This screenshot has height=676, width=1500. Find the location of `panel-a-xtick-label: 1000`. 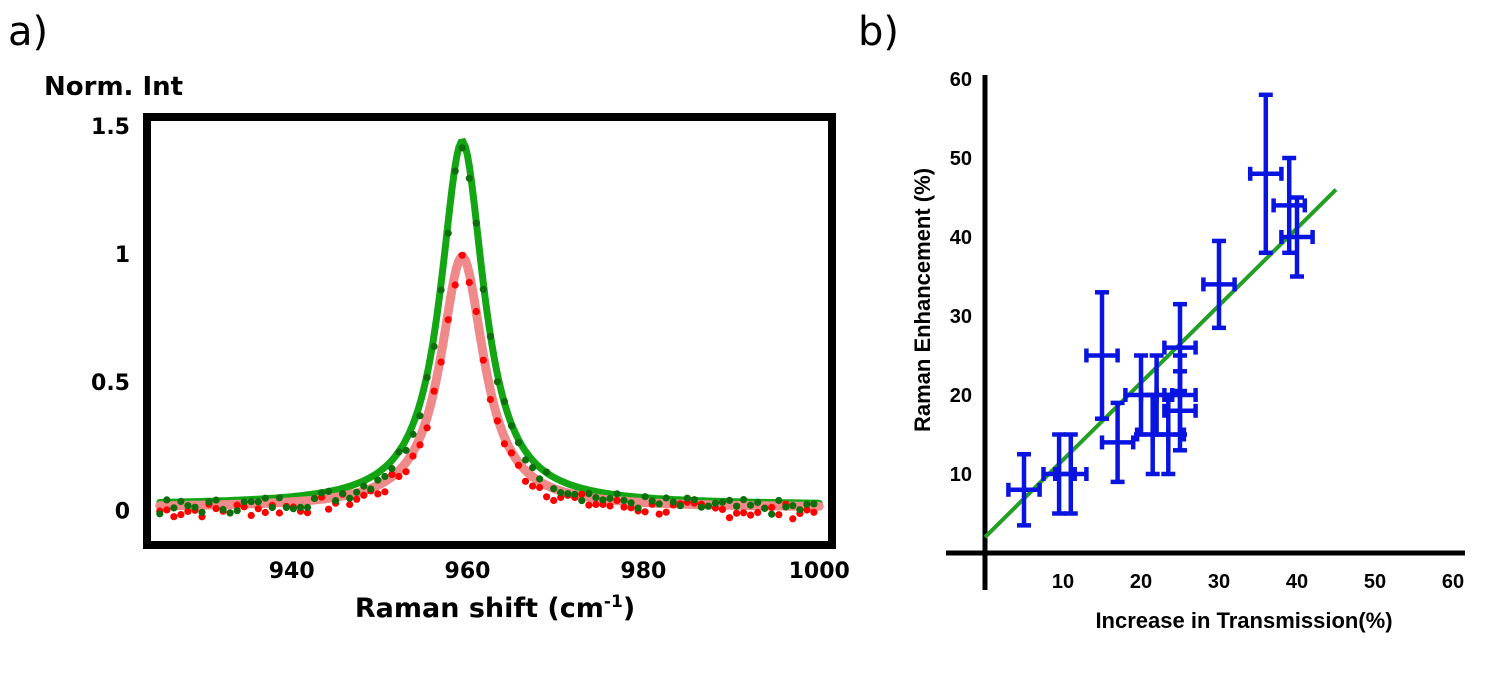

panel-a-xtick-label: 1000 is located at coordinates (819, 571).